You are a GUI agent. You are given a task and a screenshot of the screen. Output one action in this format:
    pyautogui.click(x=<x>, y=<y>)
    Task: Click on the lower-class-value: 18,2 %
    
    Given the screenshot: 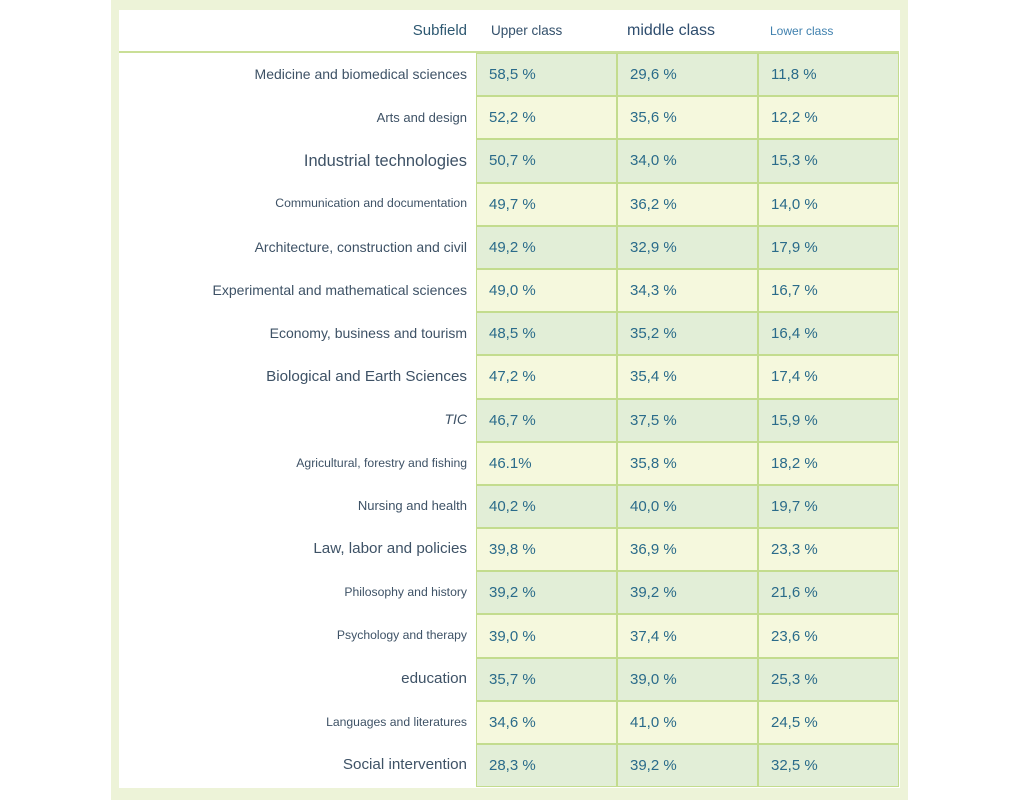 What is the action you would take?
    pyautogui.click(x=828, y=463)
    